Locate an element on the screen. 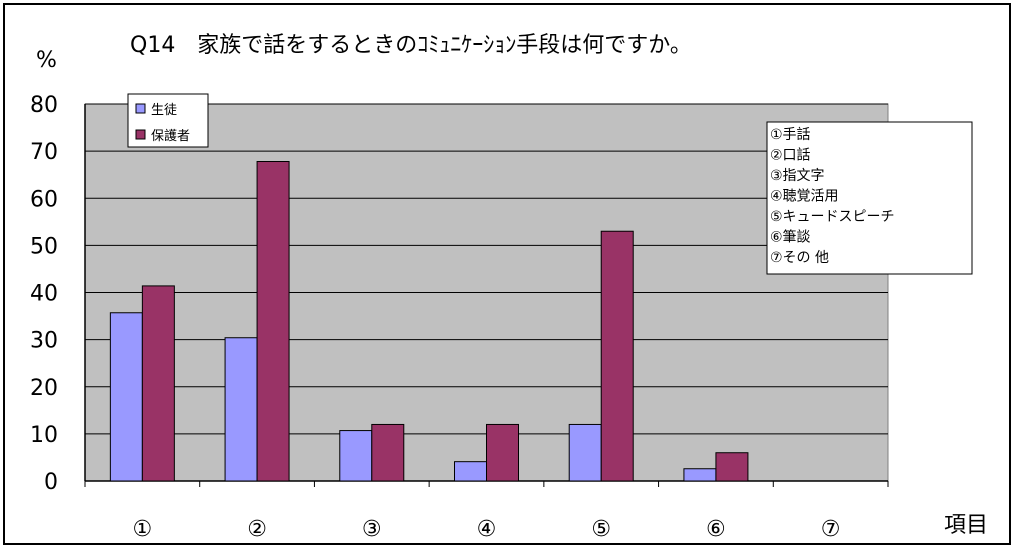 The height and width of the screenshot is (550, 1015). item-notes-box is located at coordinates (869, 198).